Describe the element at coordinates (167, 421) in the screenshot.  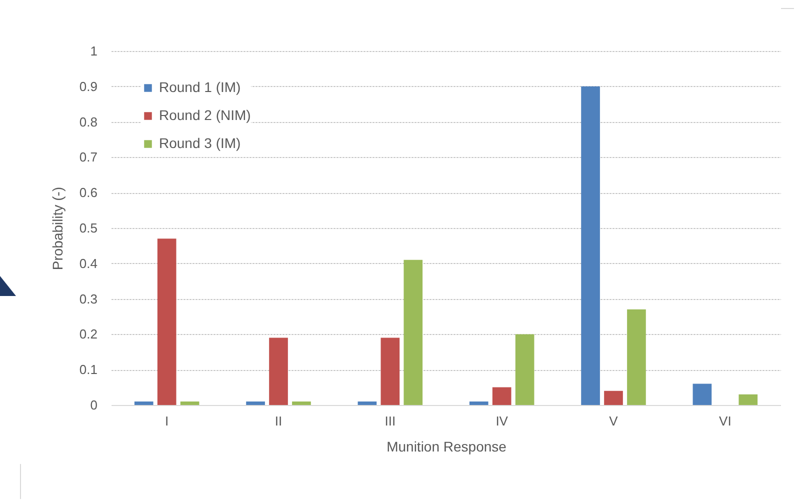
I see `x-tick-label: I` at that location.